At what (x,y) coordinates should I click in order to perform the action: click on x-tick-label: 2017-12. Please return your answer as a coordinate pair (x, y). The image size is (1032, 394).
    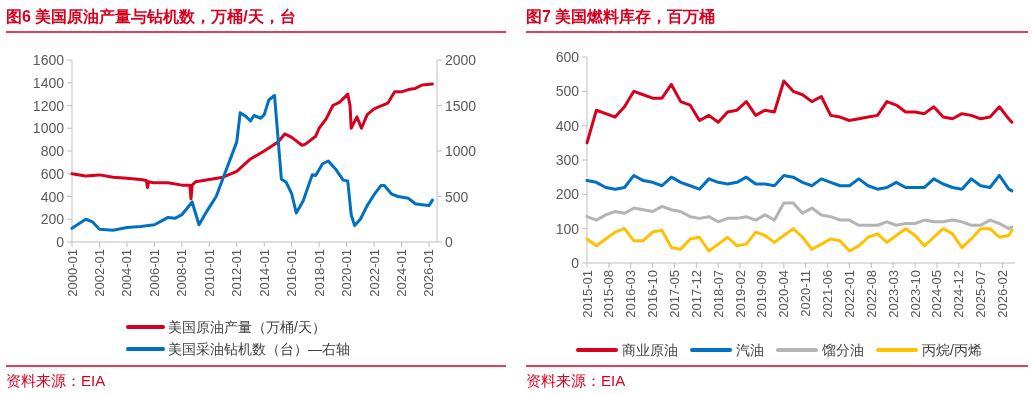
    Looking at the image, I should click on (696, 294).